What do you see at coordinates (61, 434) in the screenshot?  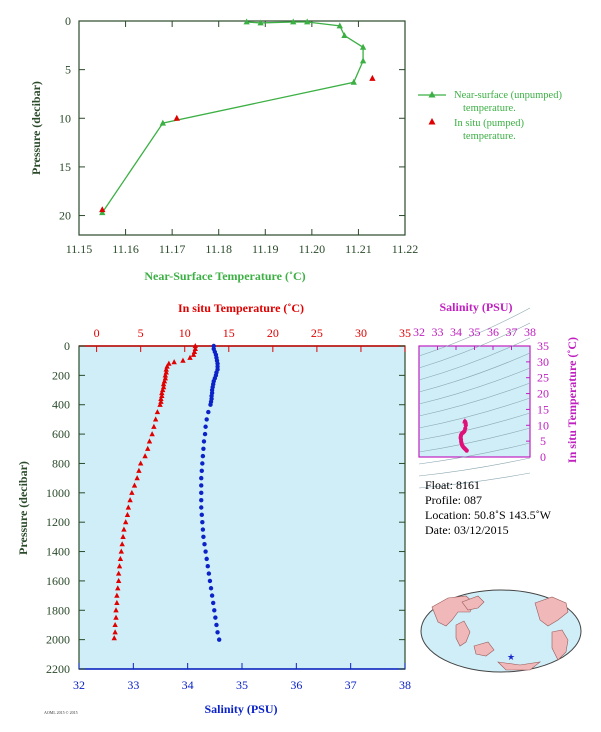 I see `pressure-tick-label: 600` at bounding box center [61, 434].